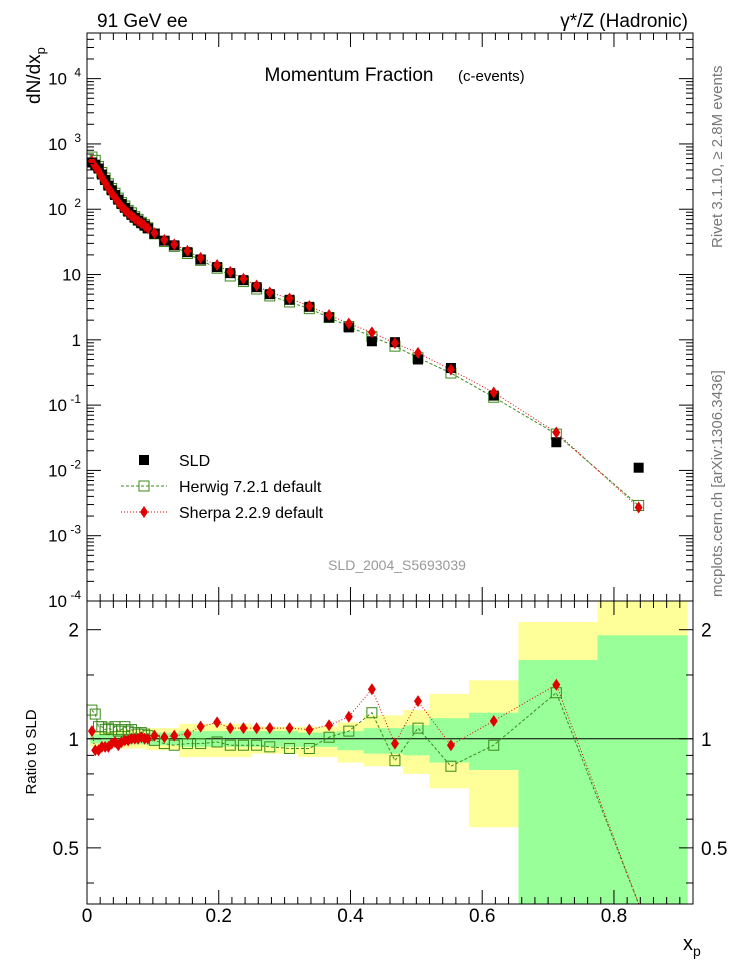 The image size is (746, 972). Describe the element at coordinates (57, 144) in the screenshot. I see `main-y-tick-label-7: 10` at that location.